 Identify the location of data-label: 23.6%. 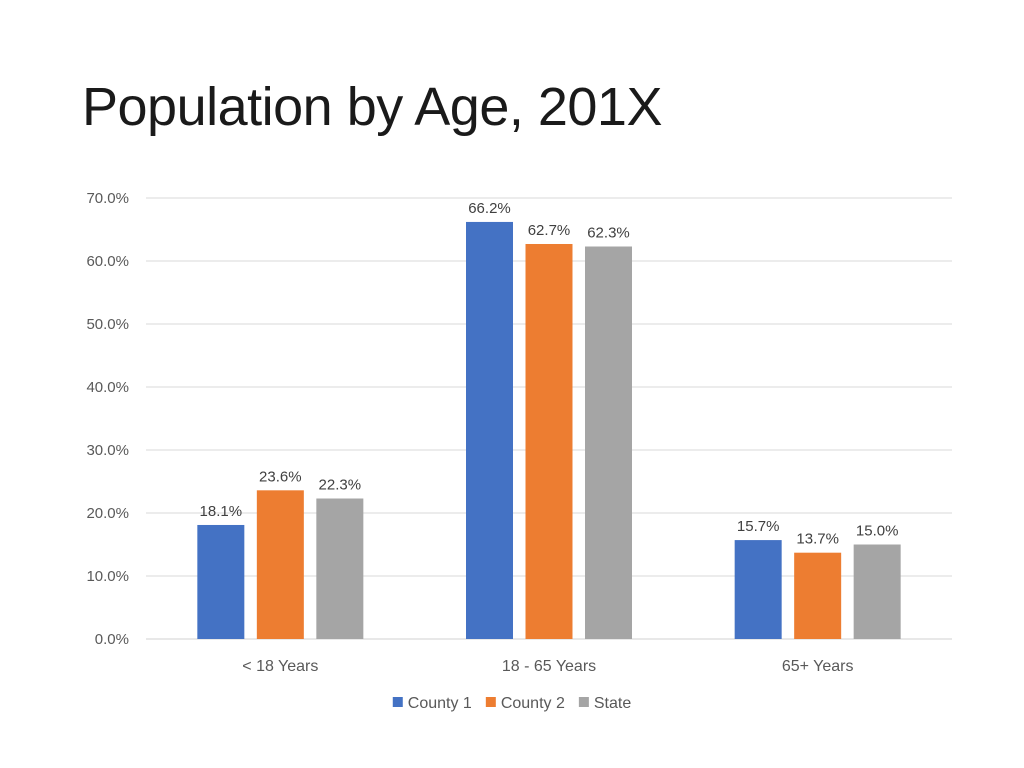
(280, 476).